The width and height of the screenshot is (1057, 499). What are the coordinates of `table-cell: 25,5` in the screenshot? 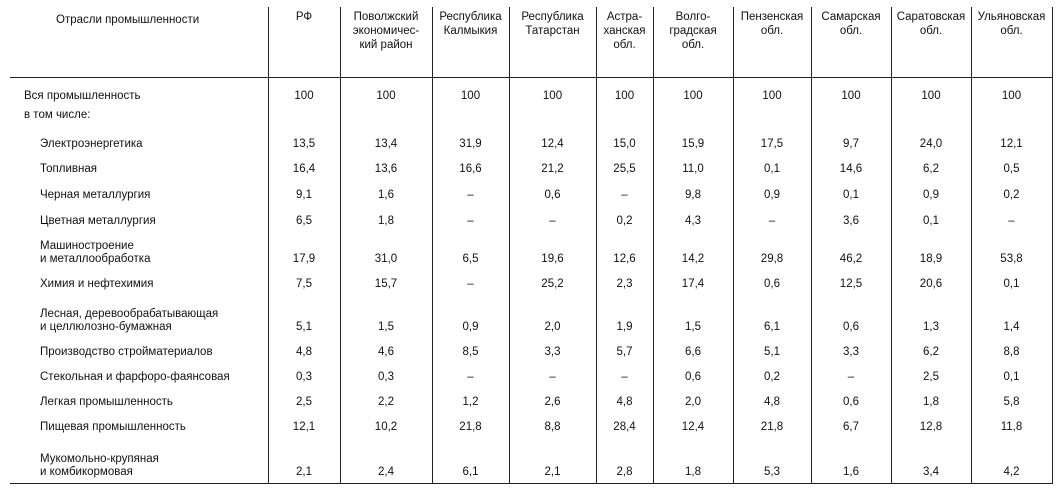 It's located at (624, 167).